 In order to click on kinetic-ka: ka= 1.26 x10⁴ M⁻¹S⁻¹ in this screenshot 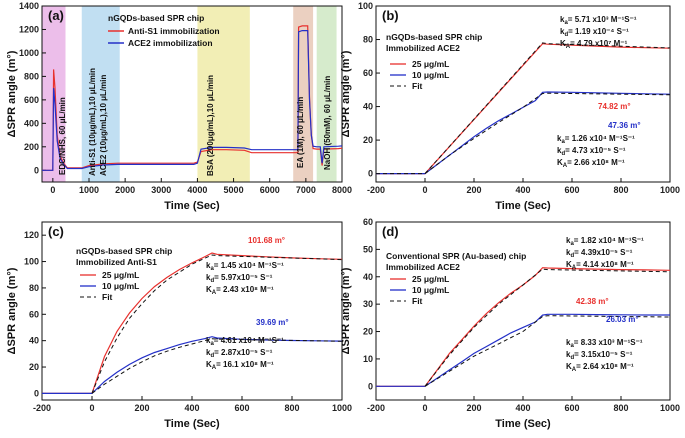, I will do `click(596, 139)`.